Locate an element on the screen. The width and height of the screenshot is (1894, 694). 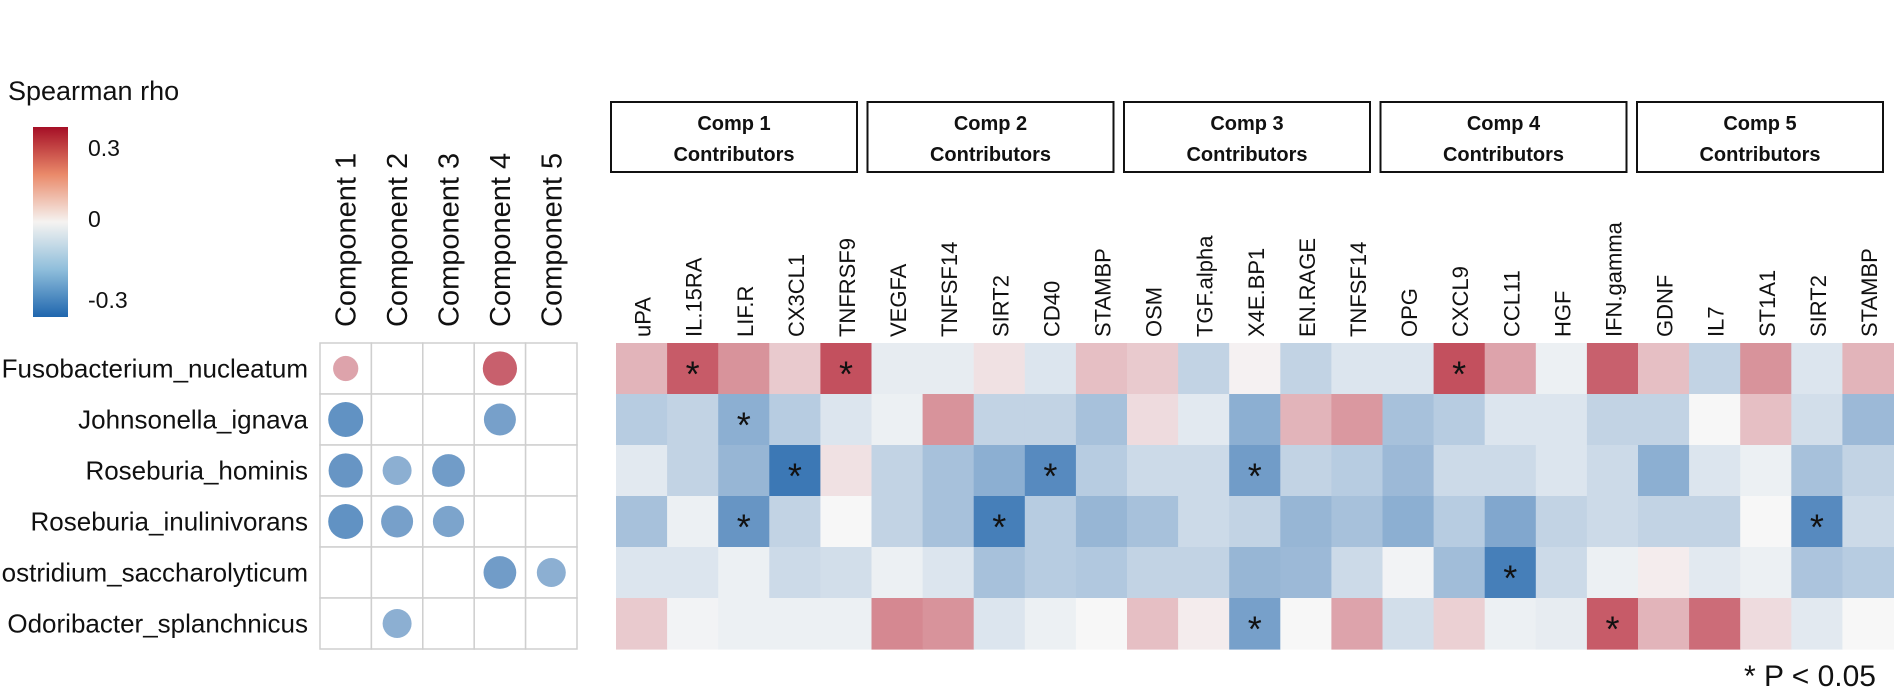
group-title: Comp 4 is located at coordinates (1504, 124).